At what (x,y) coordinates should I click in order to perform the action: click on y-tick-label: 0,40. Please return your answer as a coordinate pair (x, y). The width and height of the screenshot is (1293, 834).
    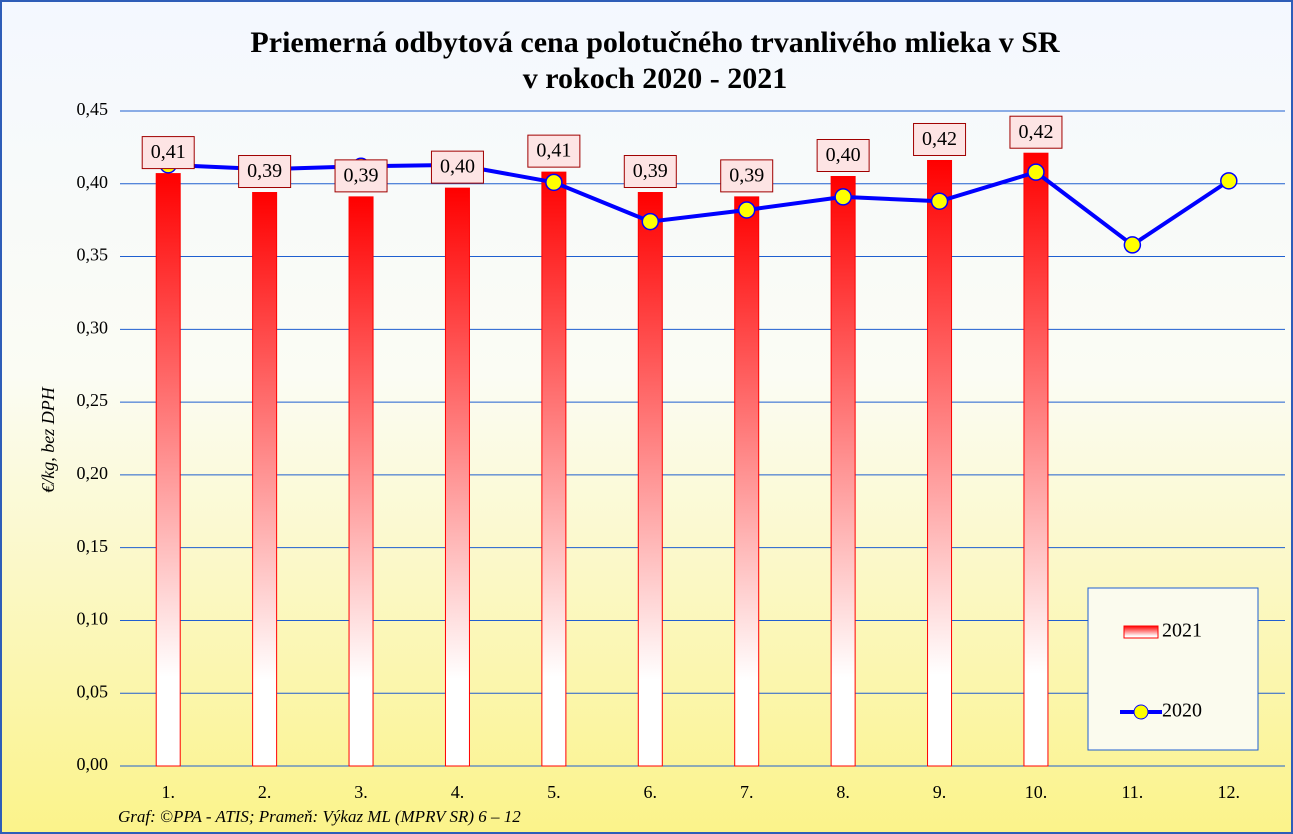
    Looking at the image, I should click on (93, 182).